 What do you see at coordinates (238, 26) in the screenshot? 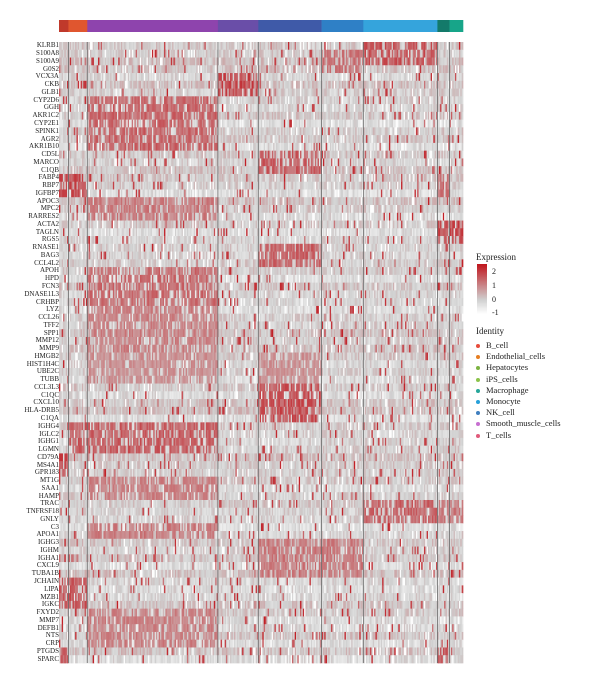
I see `cluster-bar-iPS_cells` at bounding box center [238, 26].